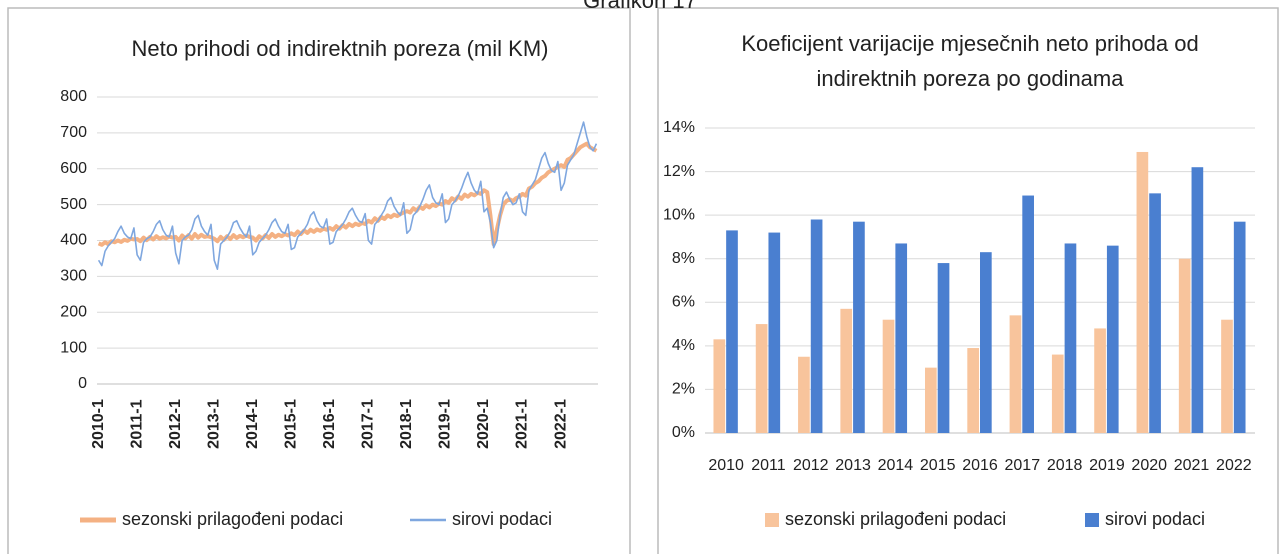 Image resolution: width=1280 pixels, height=554 pixels. Describe the element at coordinates (1065, 465) in the screenshot. I see `x-tick-label: 2018` at that location.